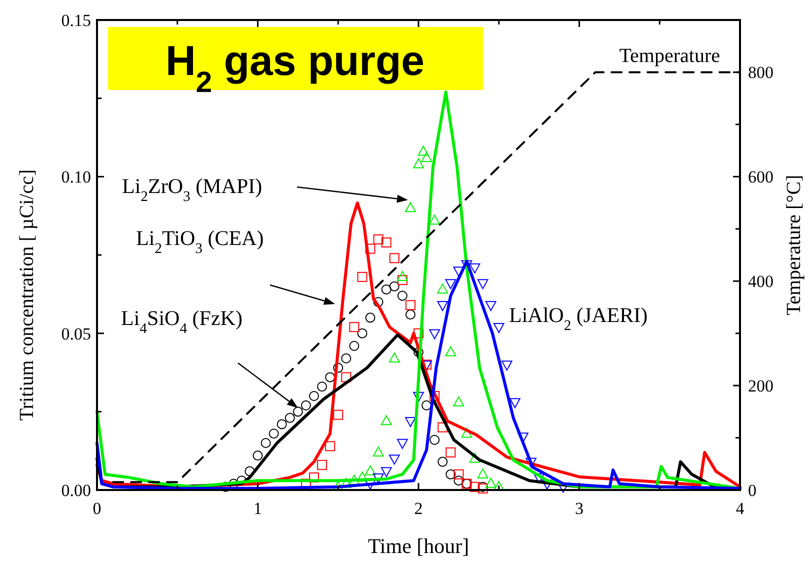 This screenshot has height=561, width=809. I want to click on x-tick-label: 1, so click(258, 508).